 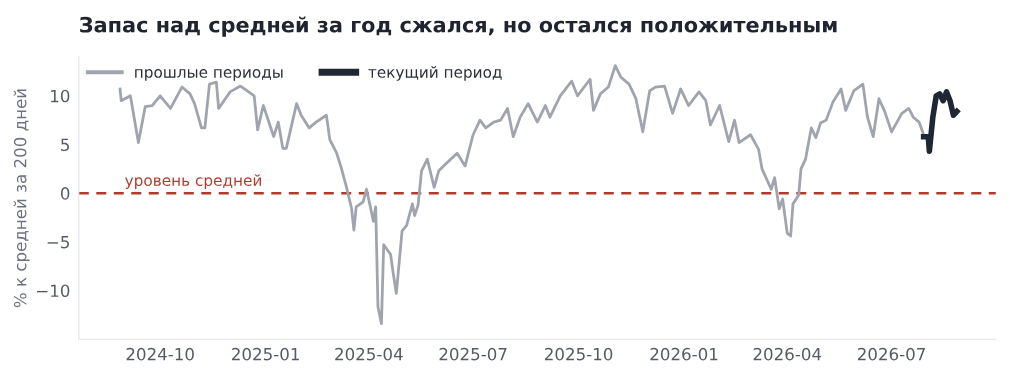 What do you see at coordinates (787, 354) in the screenshot?
I see `x-tick-label: 2026-04` at bounding box center [787, 354].